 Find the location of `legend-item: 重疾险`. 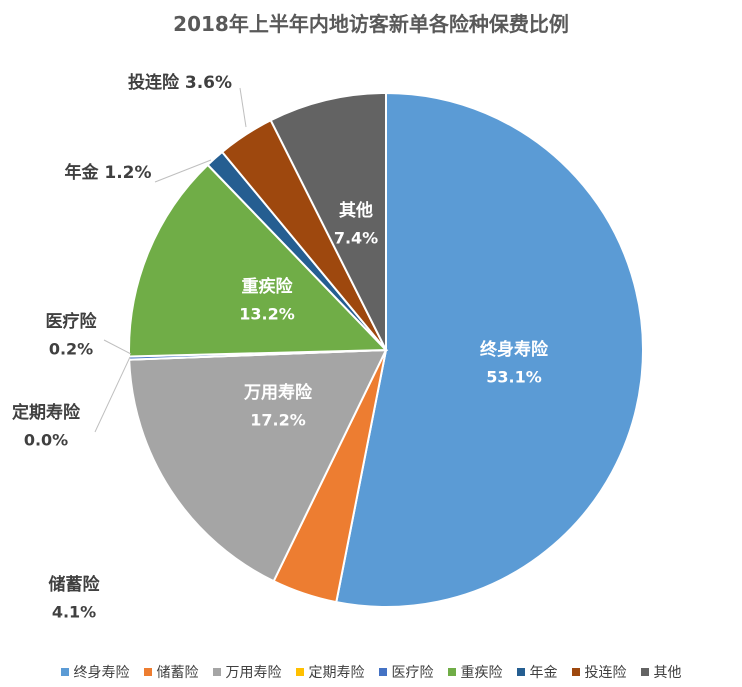

legend-item: 重疾险 is located at coordinates (475, 672).